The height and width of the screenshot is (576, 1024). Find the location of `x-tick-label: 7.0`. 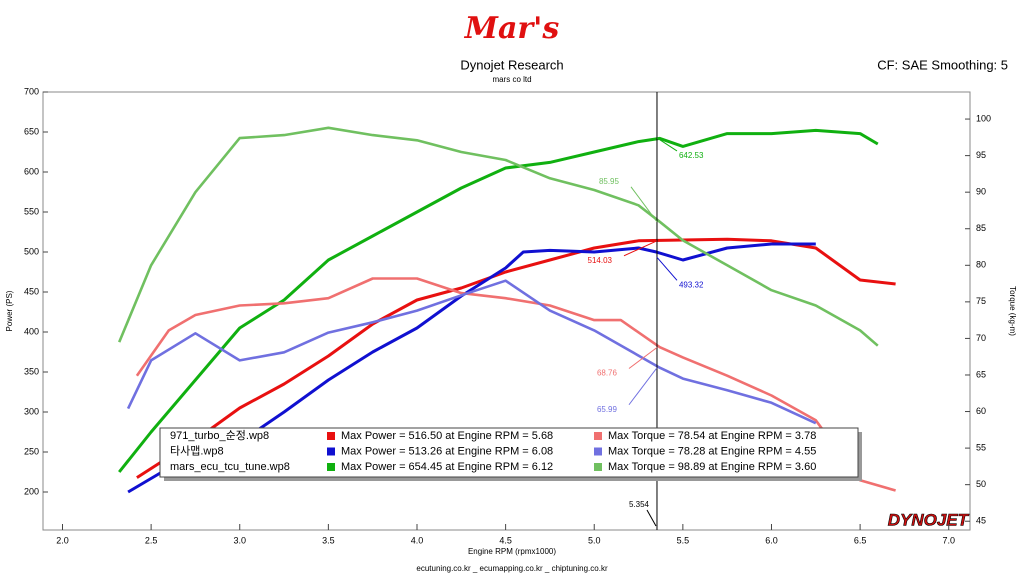

x-tick-label: 7.0 is located at coordinates (948, 540).